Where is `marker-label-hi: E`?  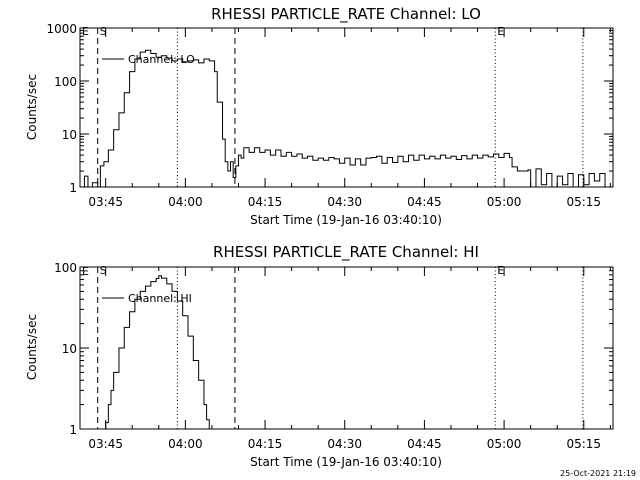
marker-label-hi: E is located at coordinates (500, 270).